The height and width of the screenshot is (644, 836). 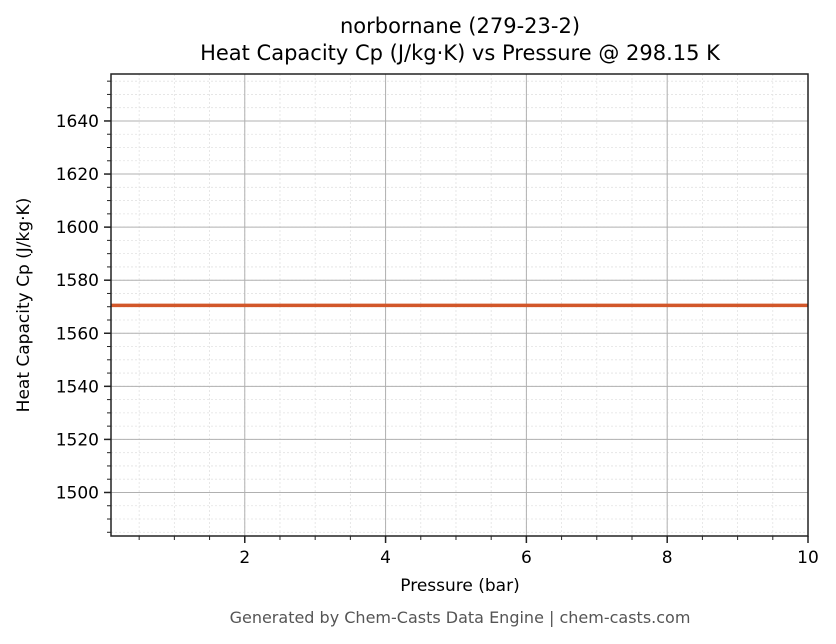 What do you see at coordinates (77, 387) in the screenshot?
I see `y-tick-label: 1540` at bounding box center [77, 387].